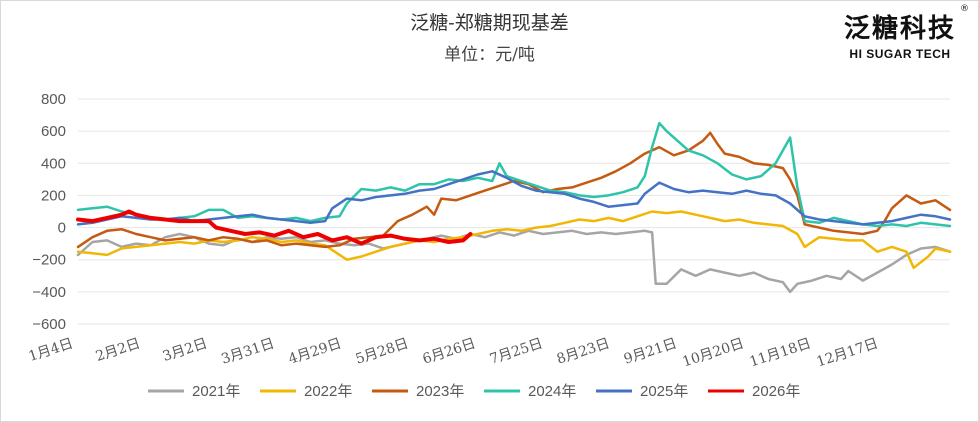 Image resolution: width=979 pixels, height=422 pixels. What do you see at coordinates (776, 391) in the screenshot?
I see `legend-label: 2026年` at bounding box center [776, 391].